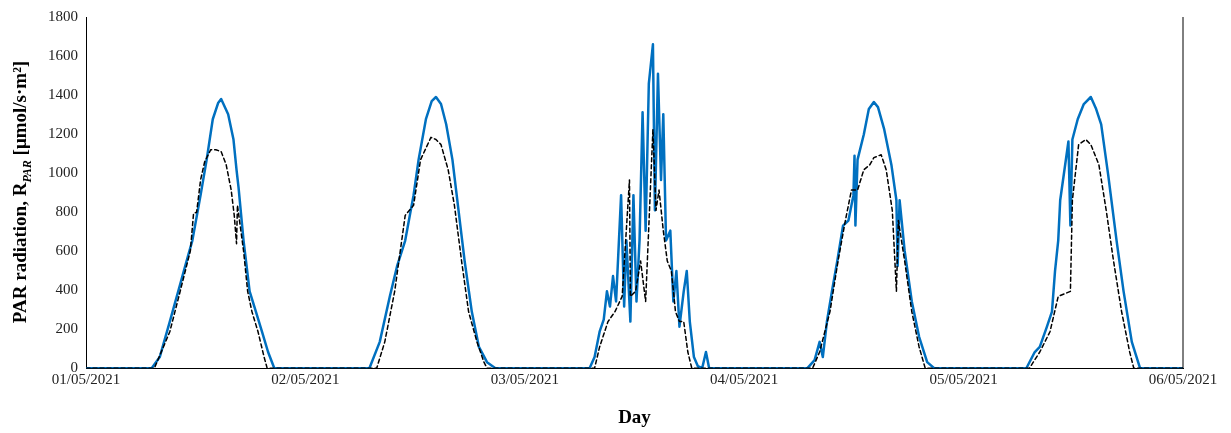  Describe the element at coordinates (963, 379) in the screenshot. I see `x-tick-label: 05/05/2021` at that location.